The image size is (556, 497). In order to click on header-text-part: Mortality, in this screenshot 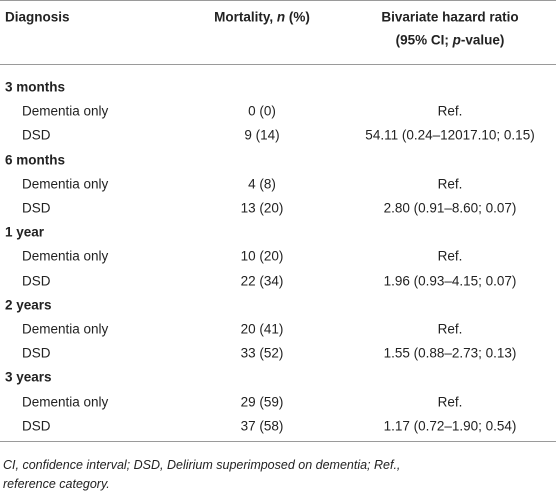, I will do `click(245, 17)`.